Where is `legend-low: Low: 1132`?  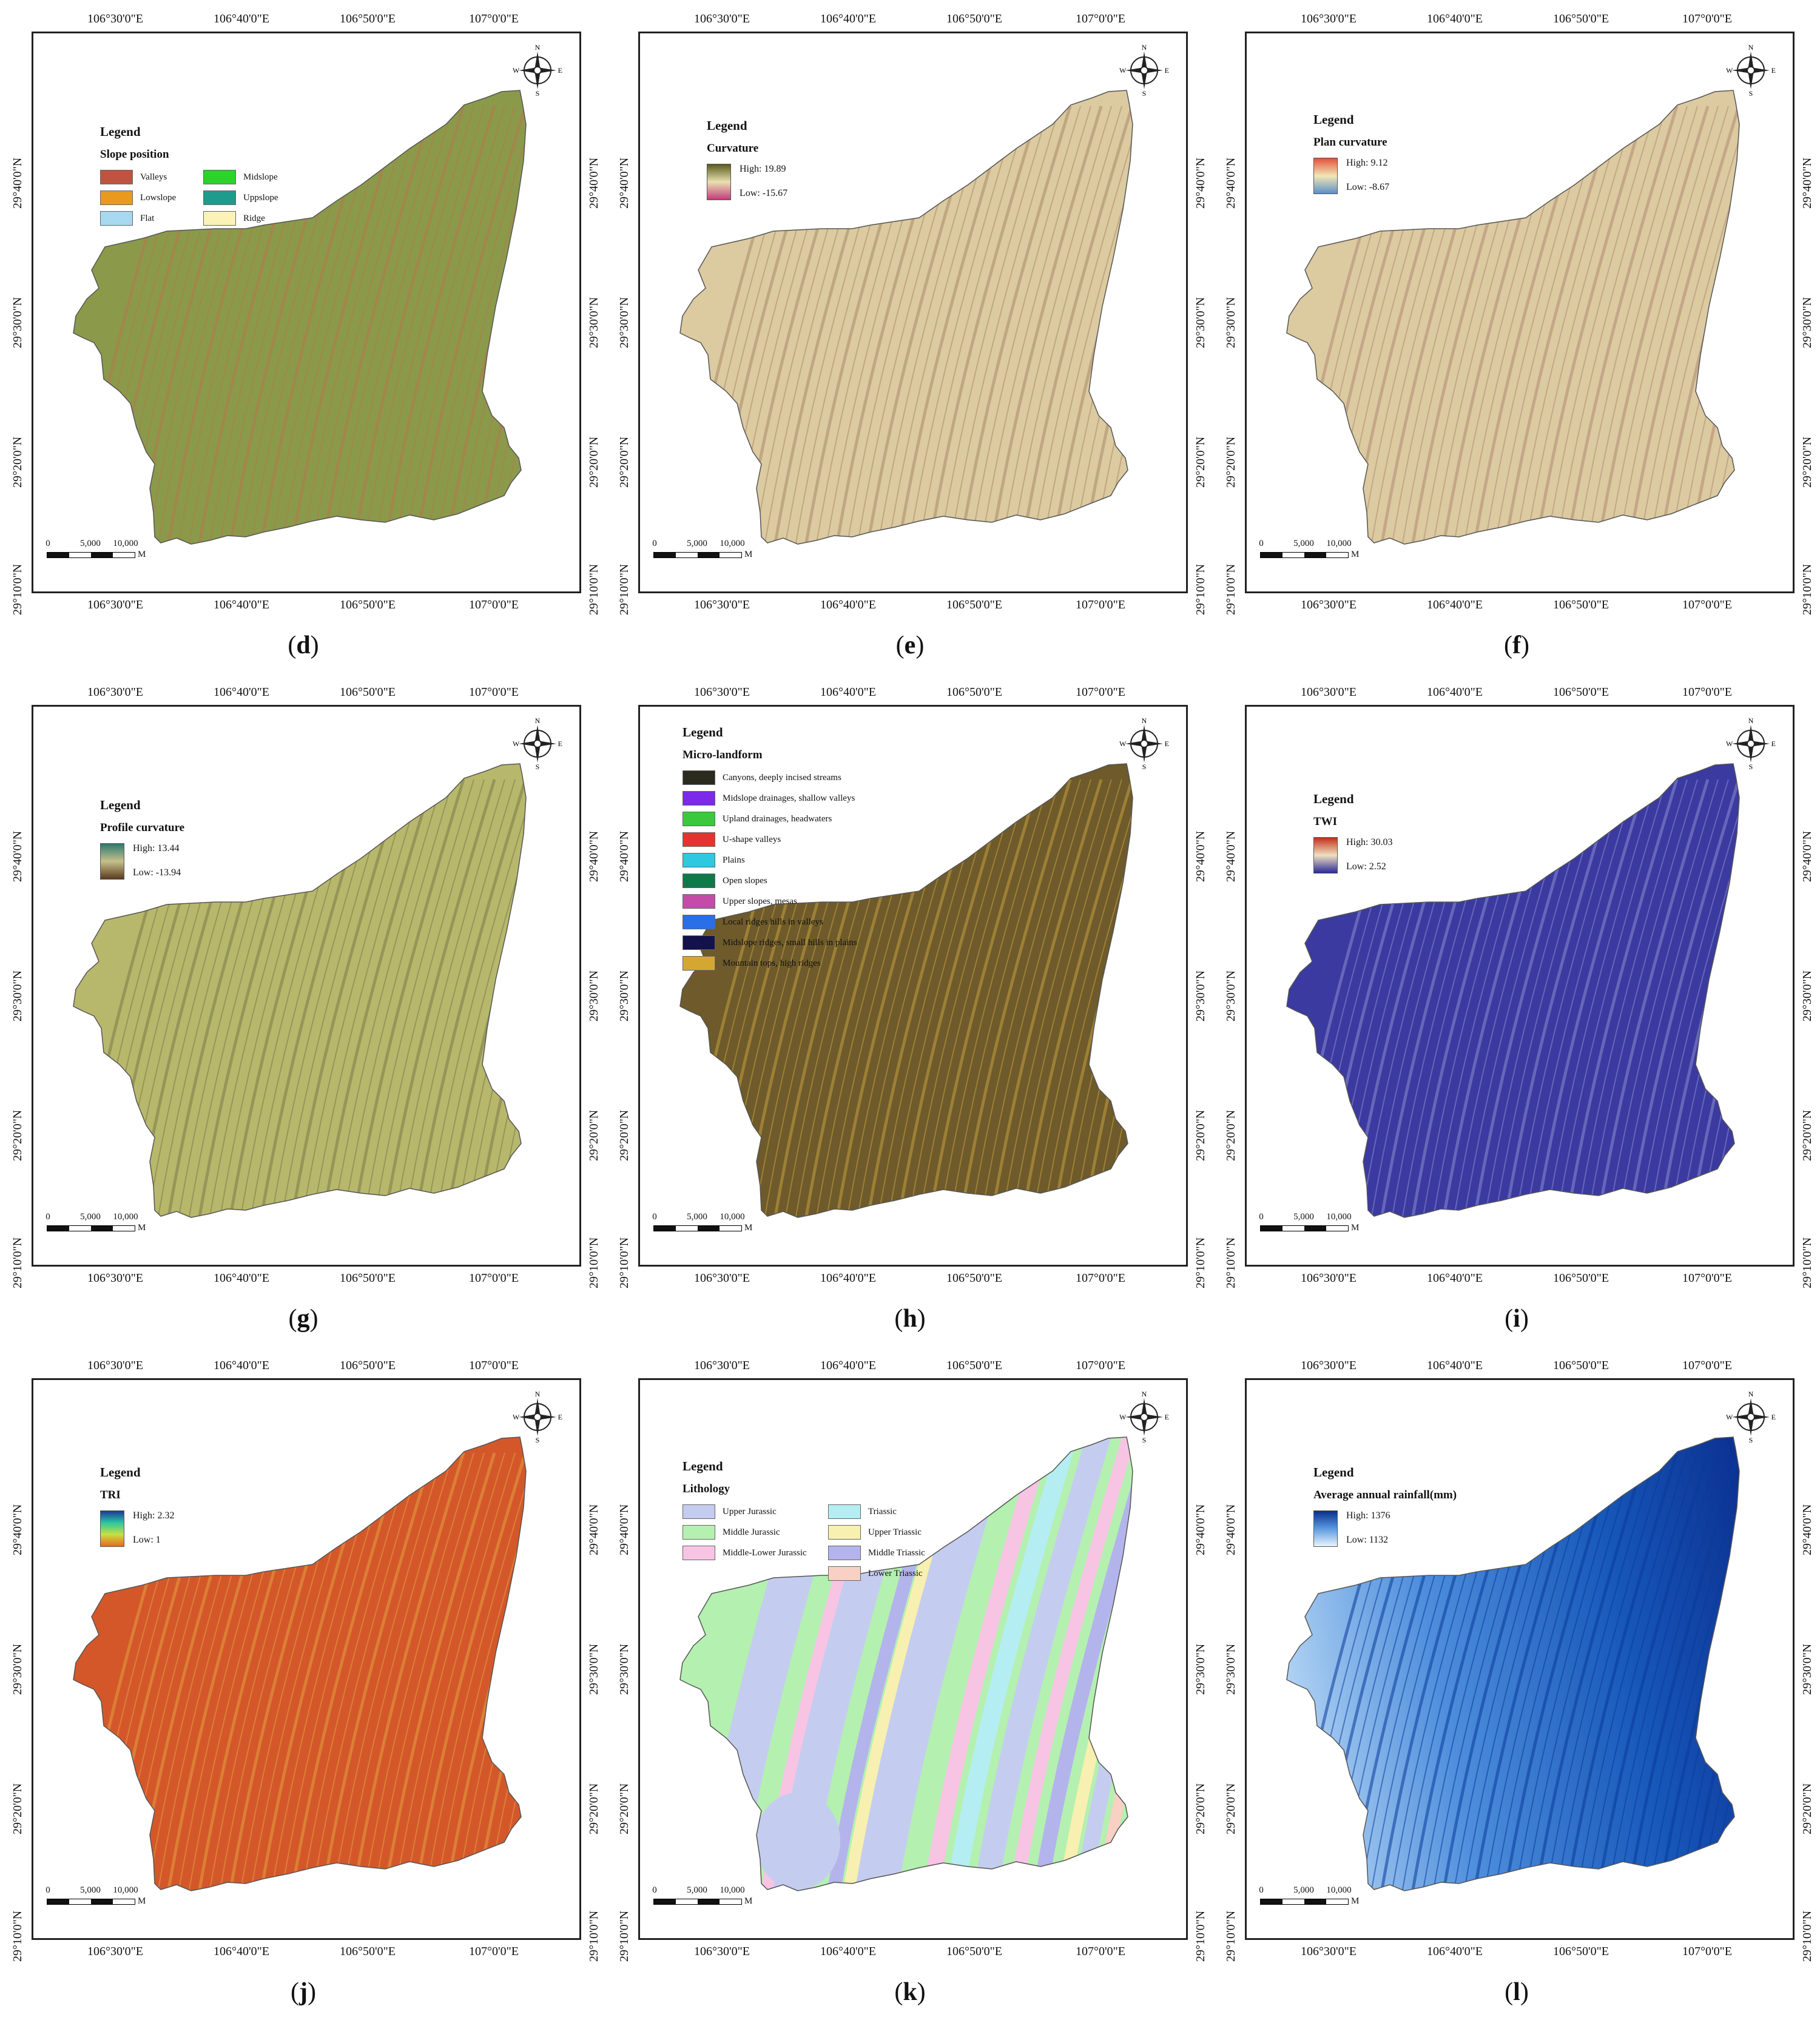 legend-low: Low: 1132 is located at coordinates (1367, 1540).